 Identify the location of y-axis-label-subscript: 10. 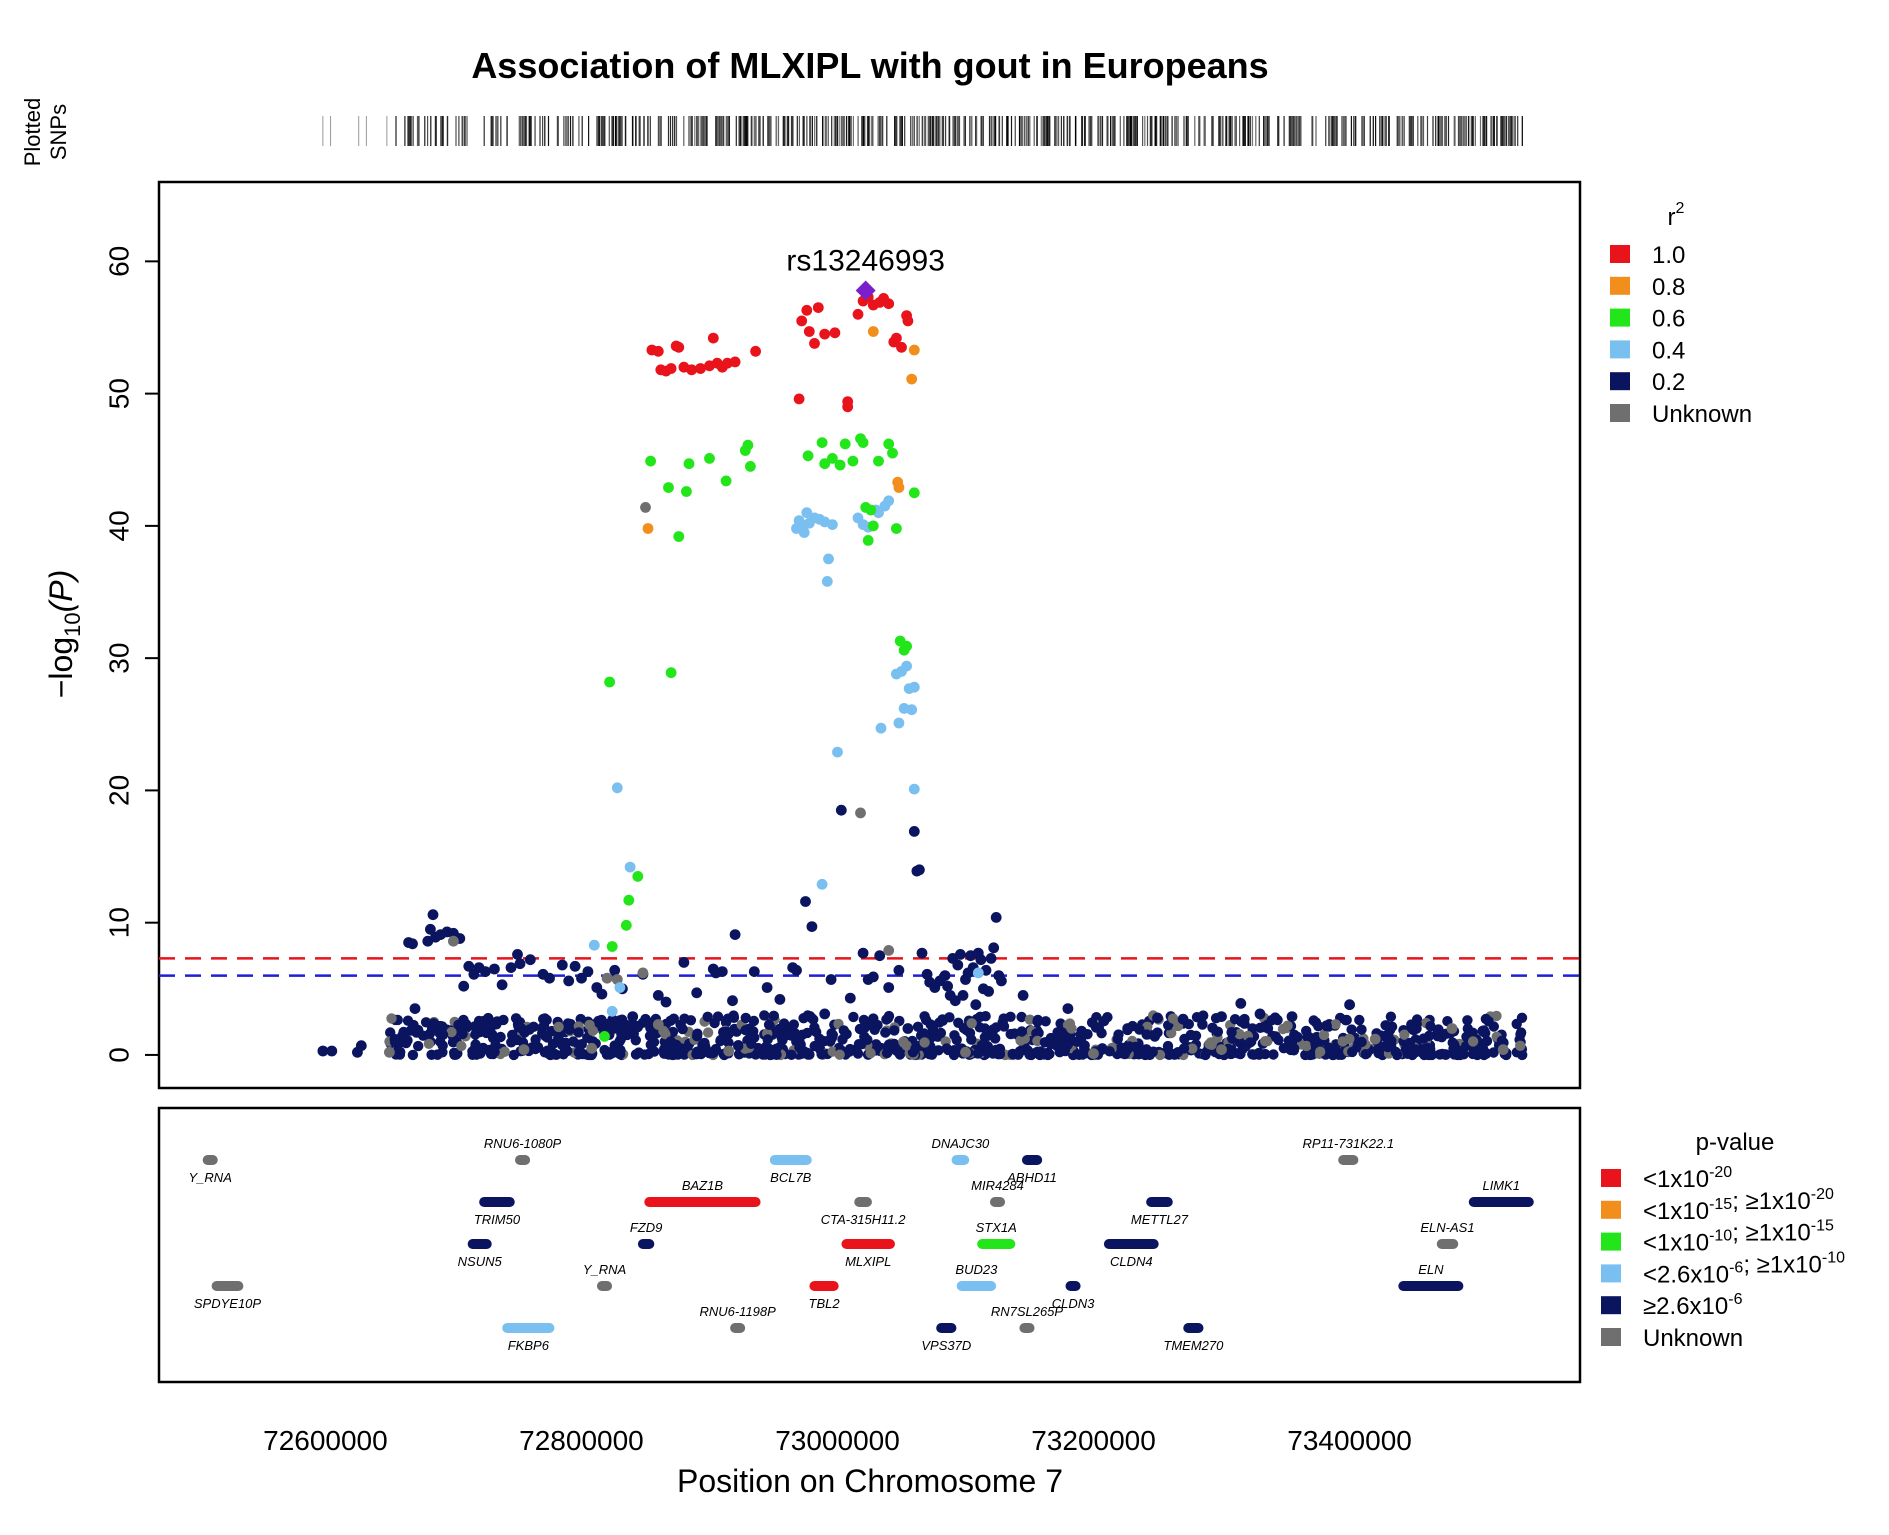
(72, 624).